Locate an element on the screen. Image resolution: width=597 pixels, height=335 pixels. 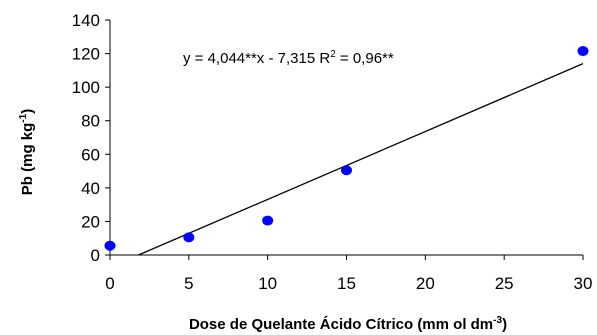
y-tick-label: 60 is located at coordinates (90, 154).